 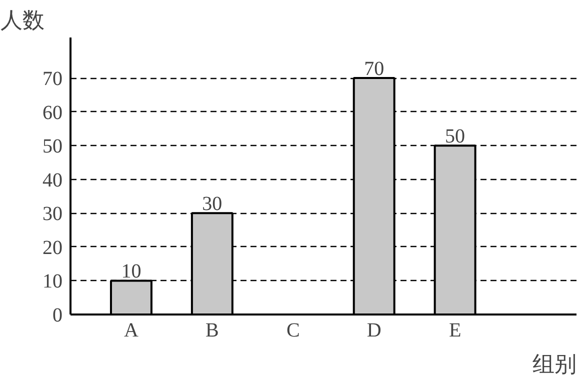 What do you see at coordinates (212, 331) in the screenshot?
I see `x-tick-label: B` at bounding box center [212, 331].